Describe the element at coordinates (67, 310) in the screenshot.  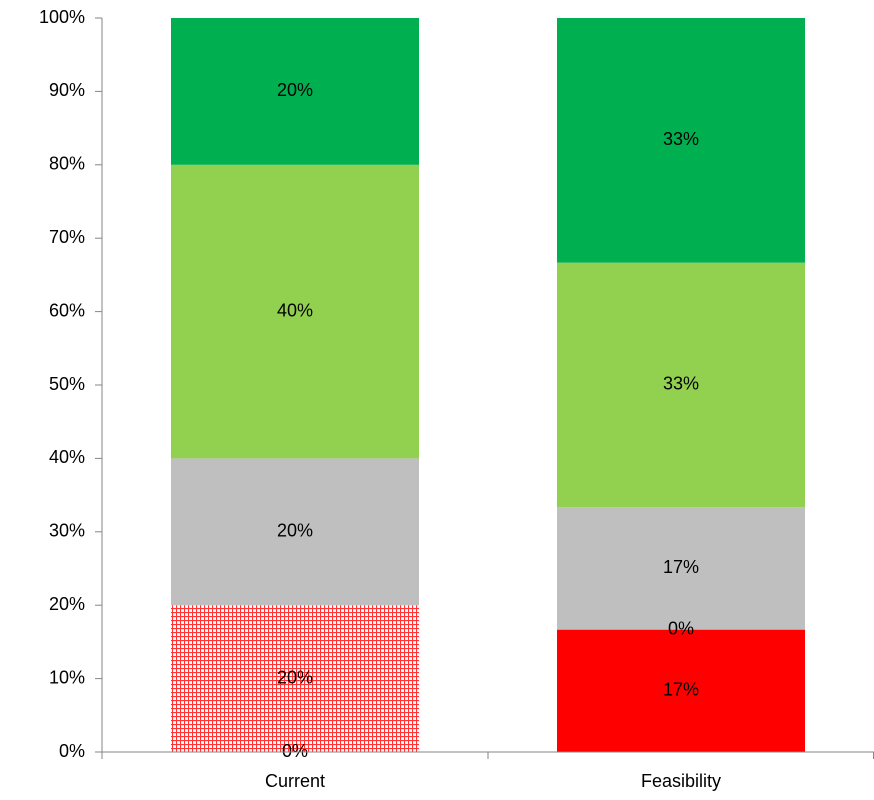
I see `y-tick-label: 60%` at that location.